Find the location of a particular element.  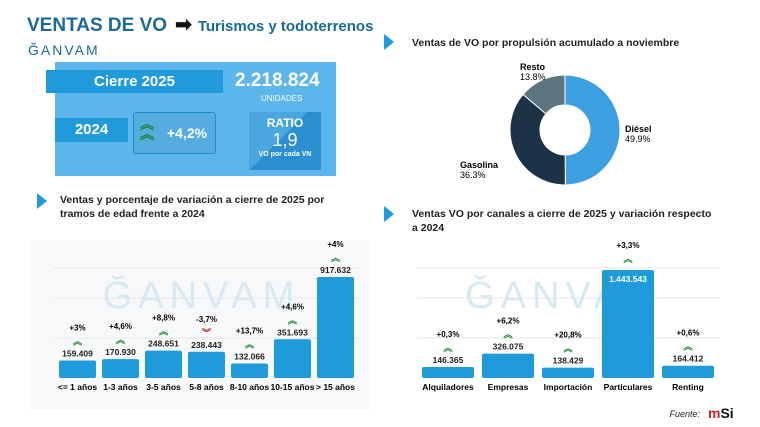

variation-box: ︽ ︽ +4,2% is located at coordinates (174, 133).